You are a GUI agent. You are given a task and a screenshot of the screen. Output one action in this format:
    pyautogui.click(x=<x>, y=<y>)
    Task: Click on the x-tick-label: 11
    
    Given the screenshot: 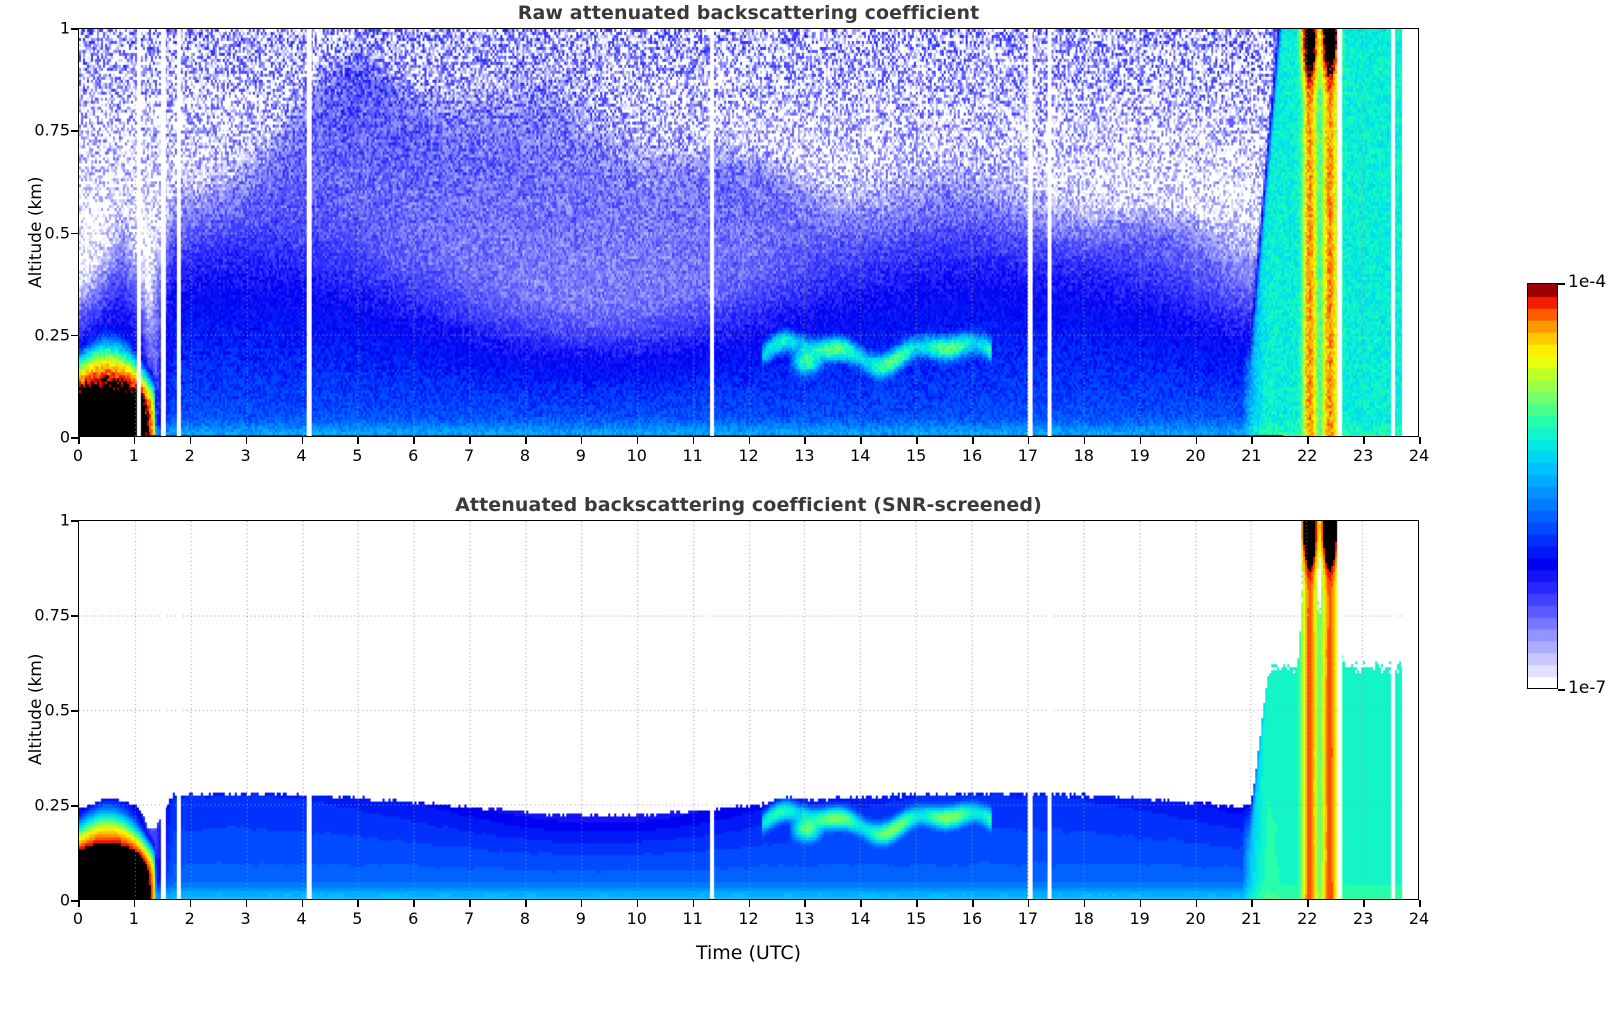 What is the action you would take?
    pyautogui.click(x=692, y=918)
    